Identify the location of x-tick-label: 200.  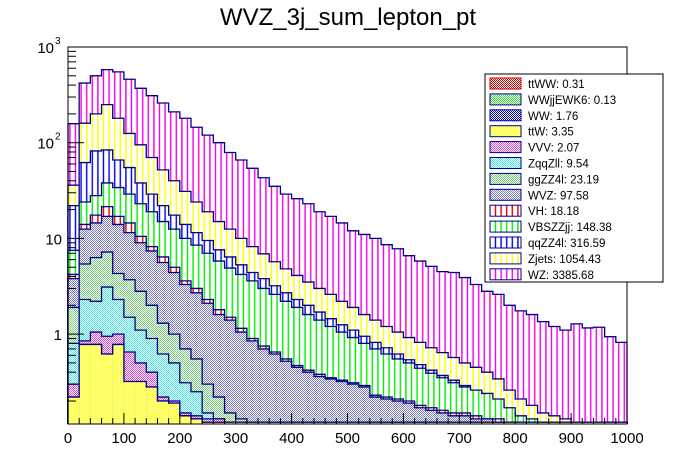
(179, 438).